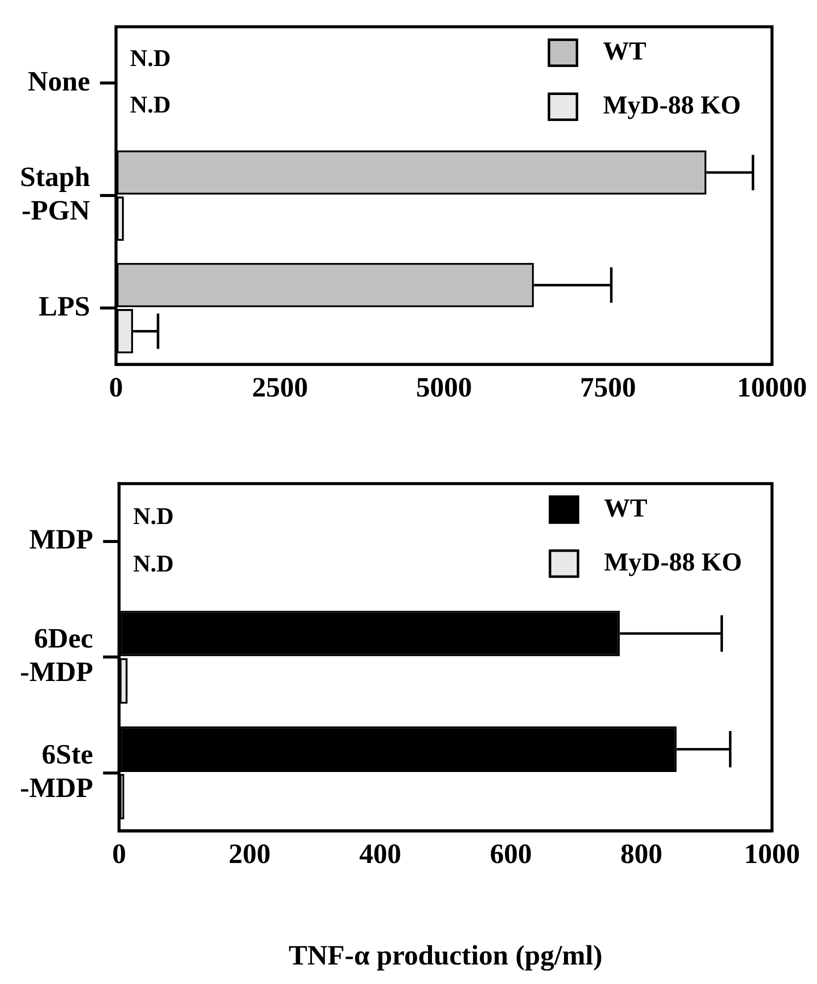 The width and height of the screenshot is (817, 984). What do you see at coordinates (57, 656) in the screenshot?
I see `y-tick-label: 6Dec -MDP` at bounding box center [57, 656].